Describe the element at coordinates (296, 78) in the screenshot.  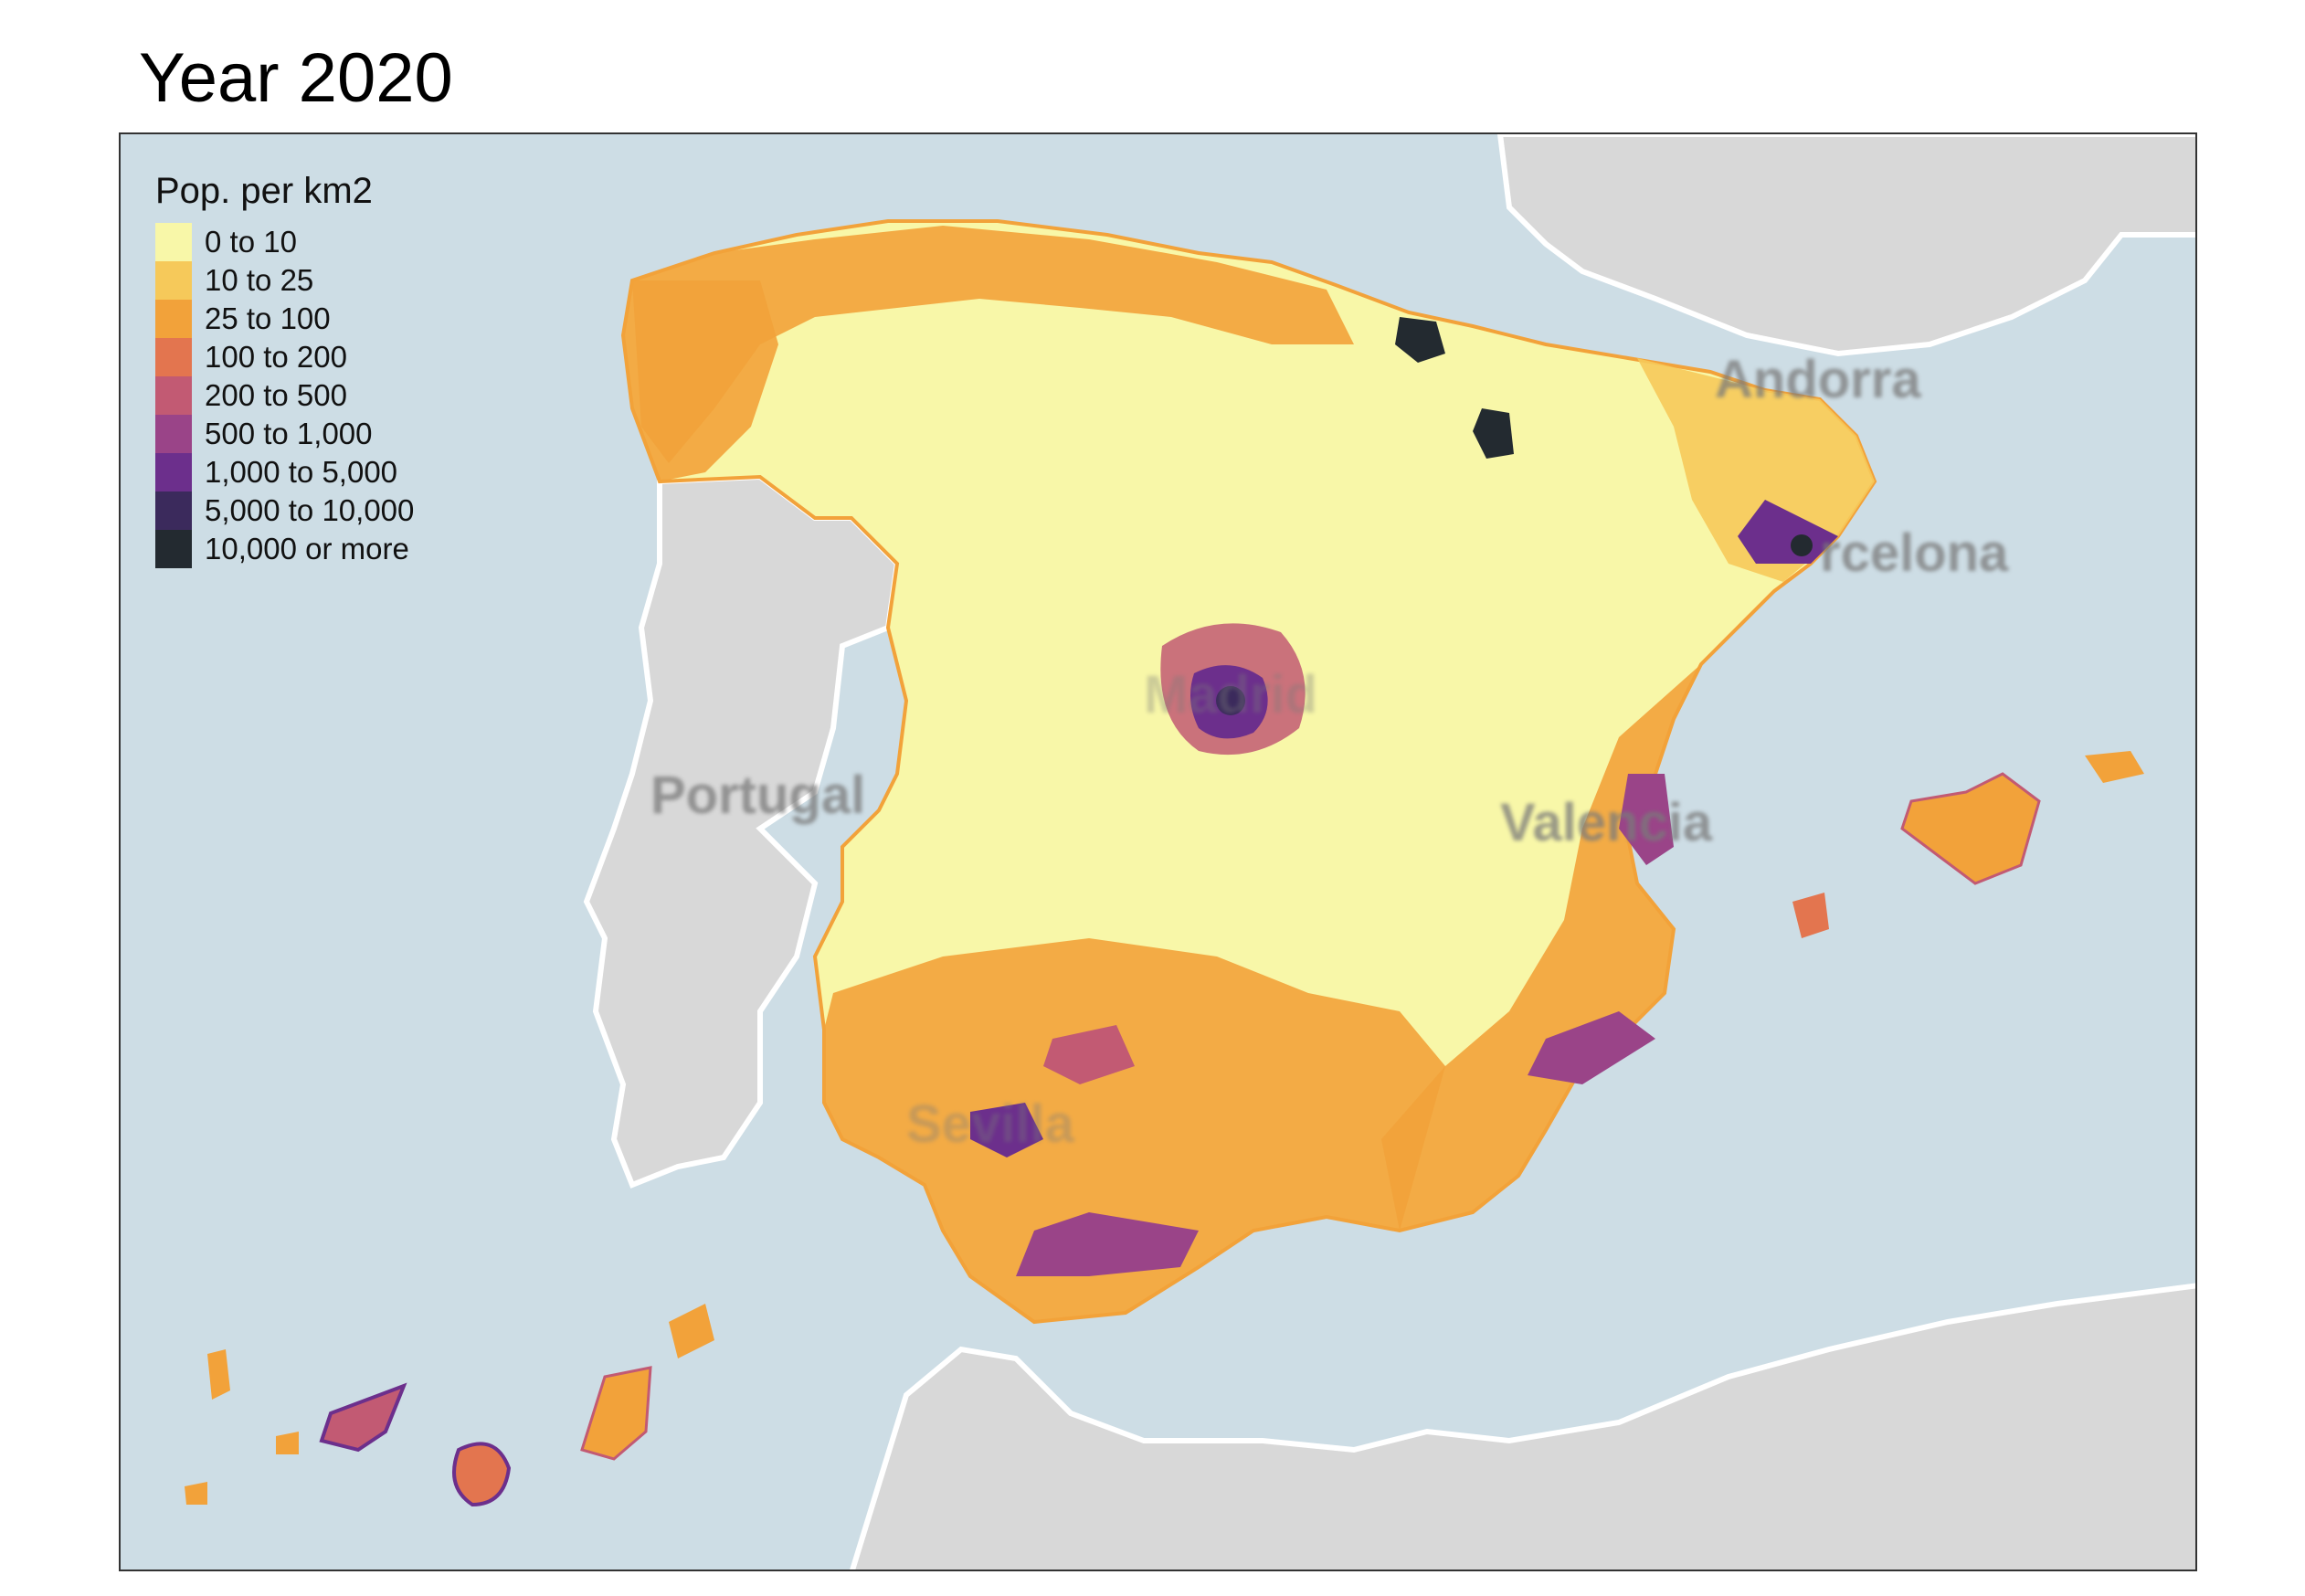
I see `map-title: Year 2020` at that location.